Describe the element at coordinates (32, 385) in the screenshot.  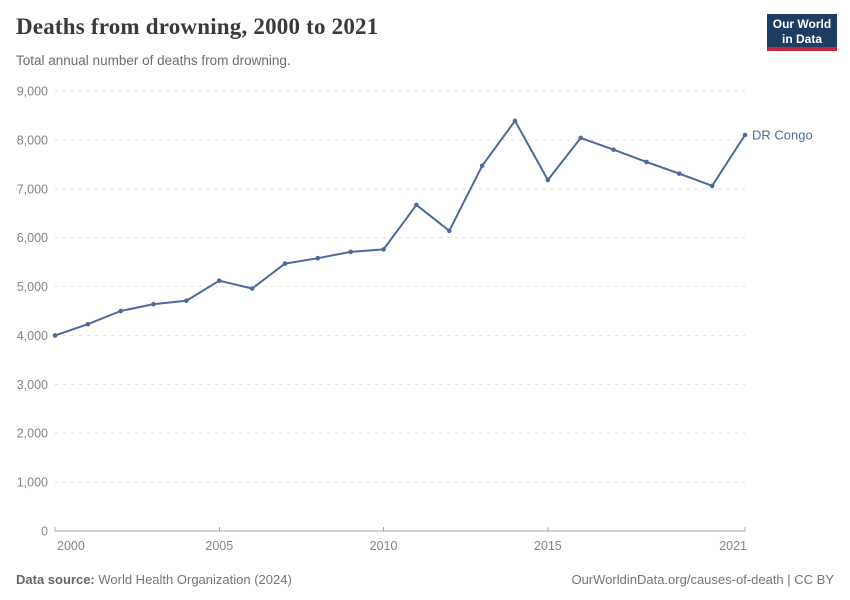
I see `y-axis-tick-label: 3,000` at that location.